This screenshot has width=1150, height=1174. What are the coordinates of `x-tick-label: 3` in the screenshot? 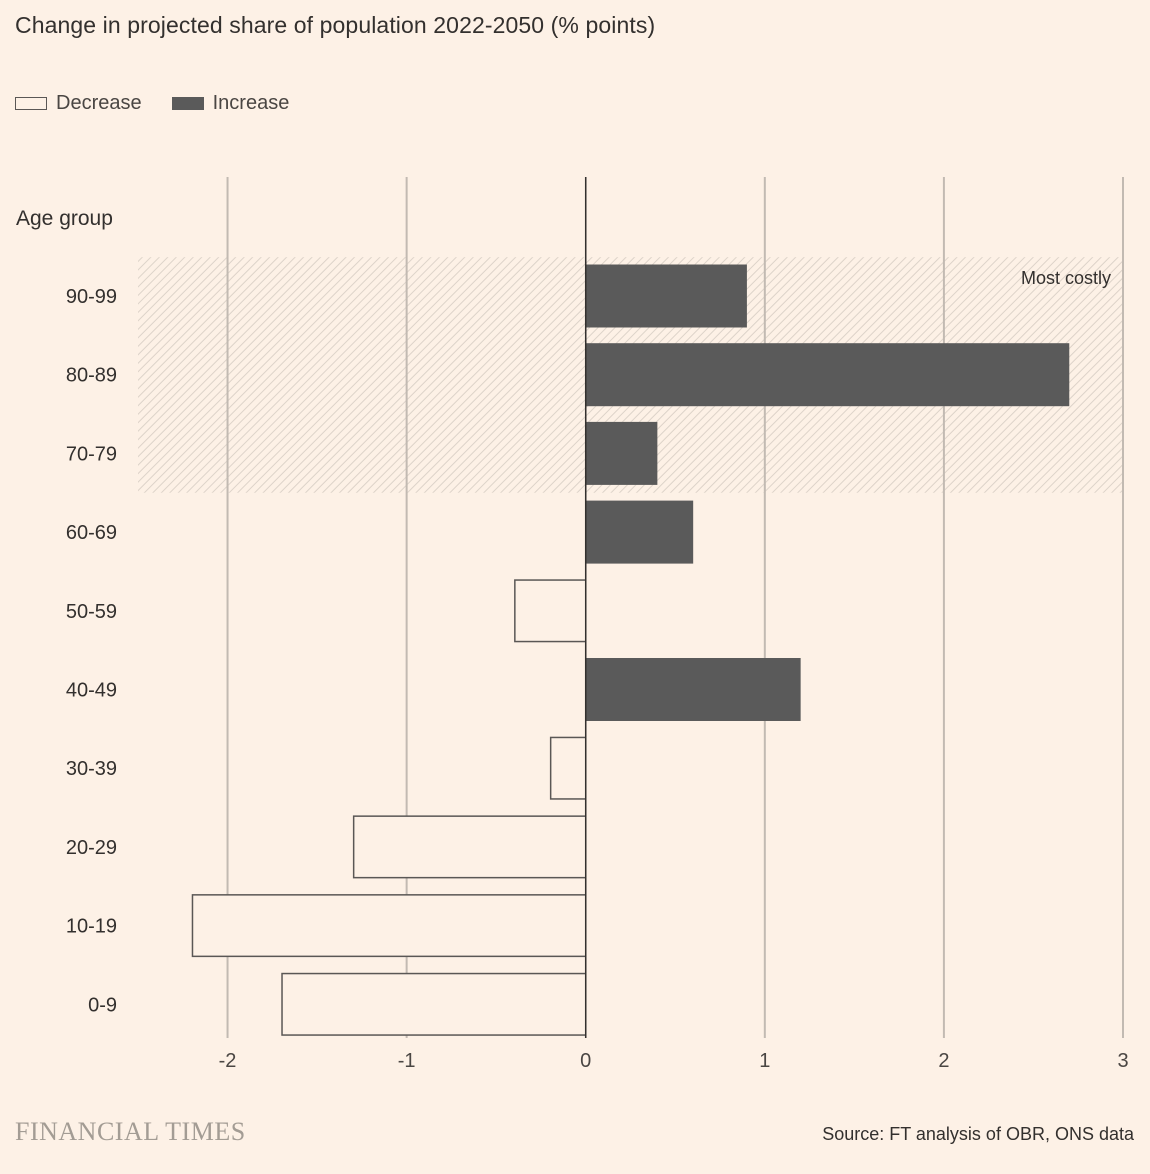 It's located at (1122, 1061).